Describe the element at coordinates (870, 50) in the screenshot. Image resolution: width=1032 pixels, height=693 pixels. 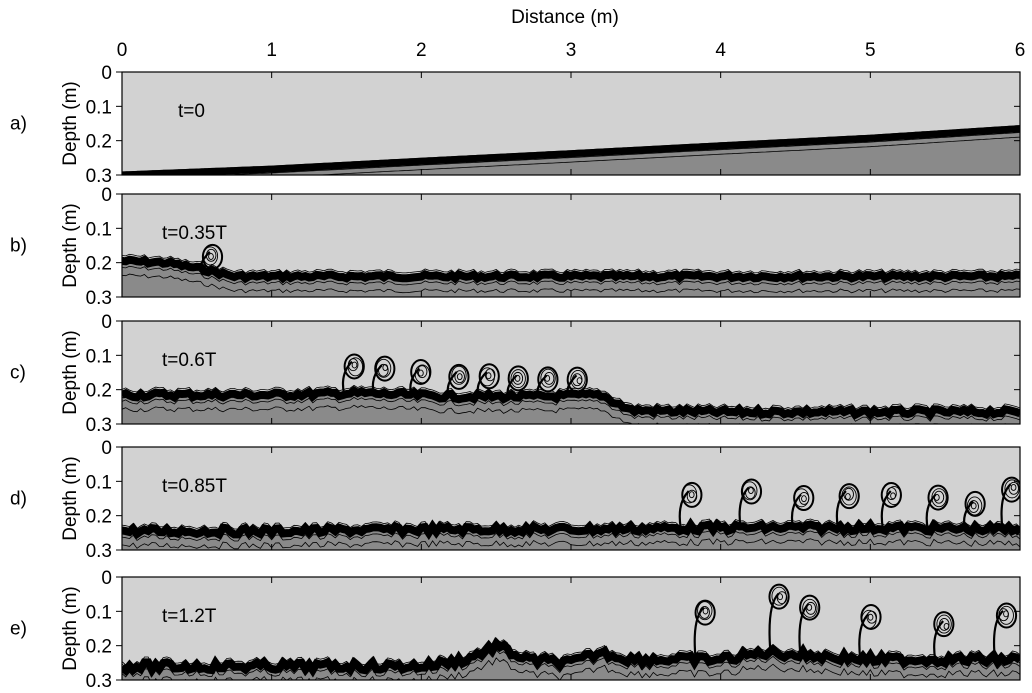
I see `x-tick-label: 5` at that location.